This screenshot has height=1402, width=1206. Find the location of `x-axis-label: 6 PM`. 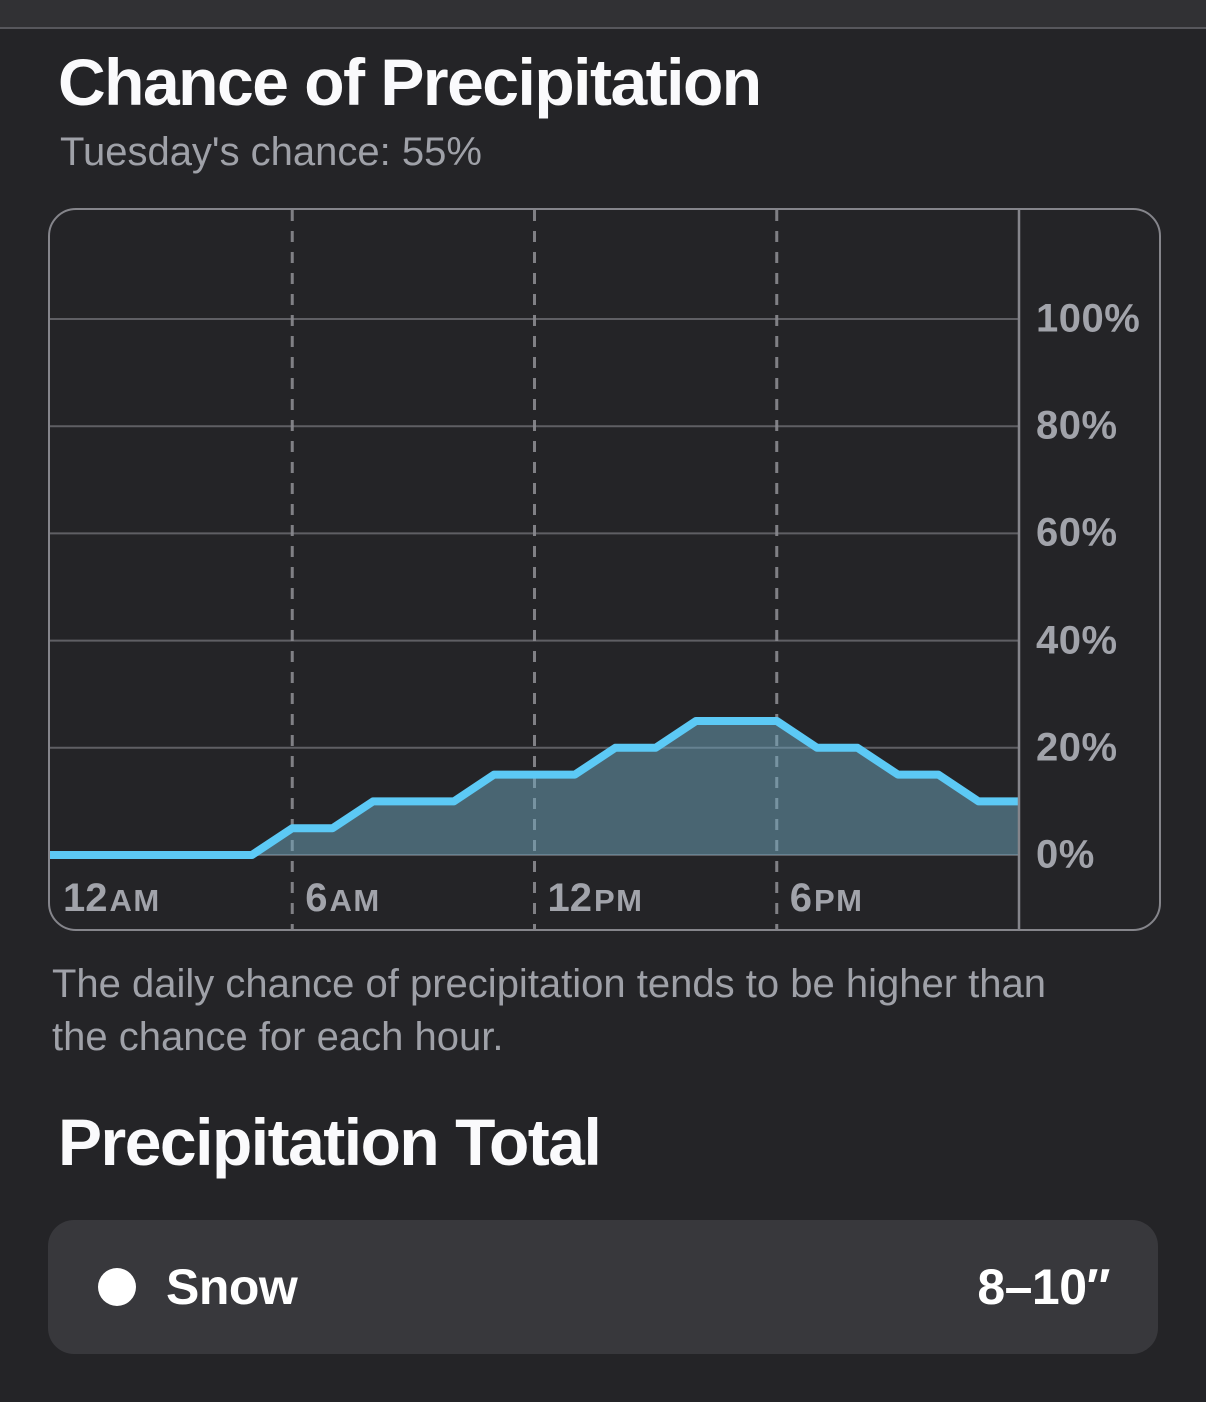

x-axis-label: 6 PM is located at coordinates (827, 898).